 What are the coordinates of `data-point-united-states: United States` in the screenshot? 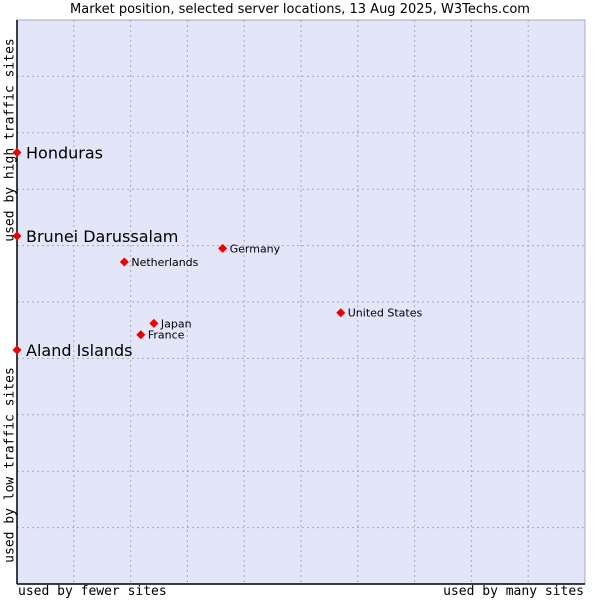 It's located at (379, 313).